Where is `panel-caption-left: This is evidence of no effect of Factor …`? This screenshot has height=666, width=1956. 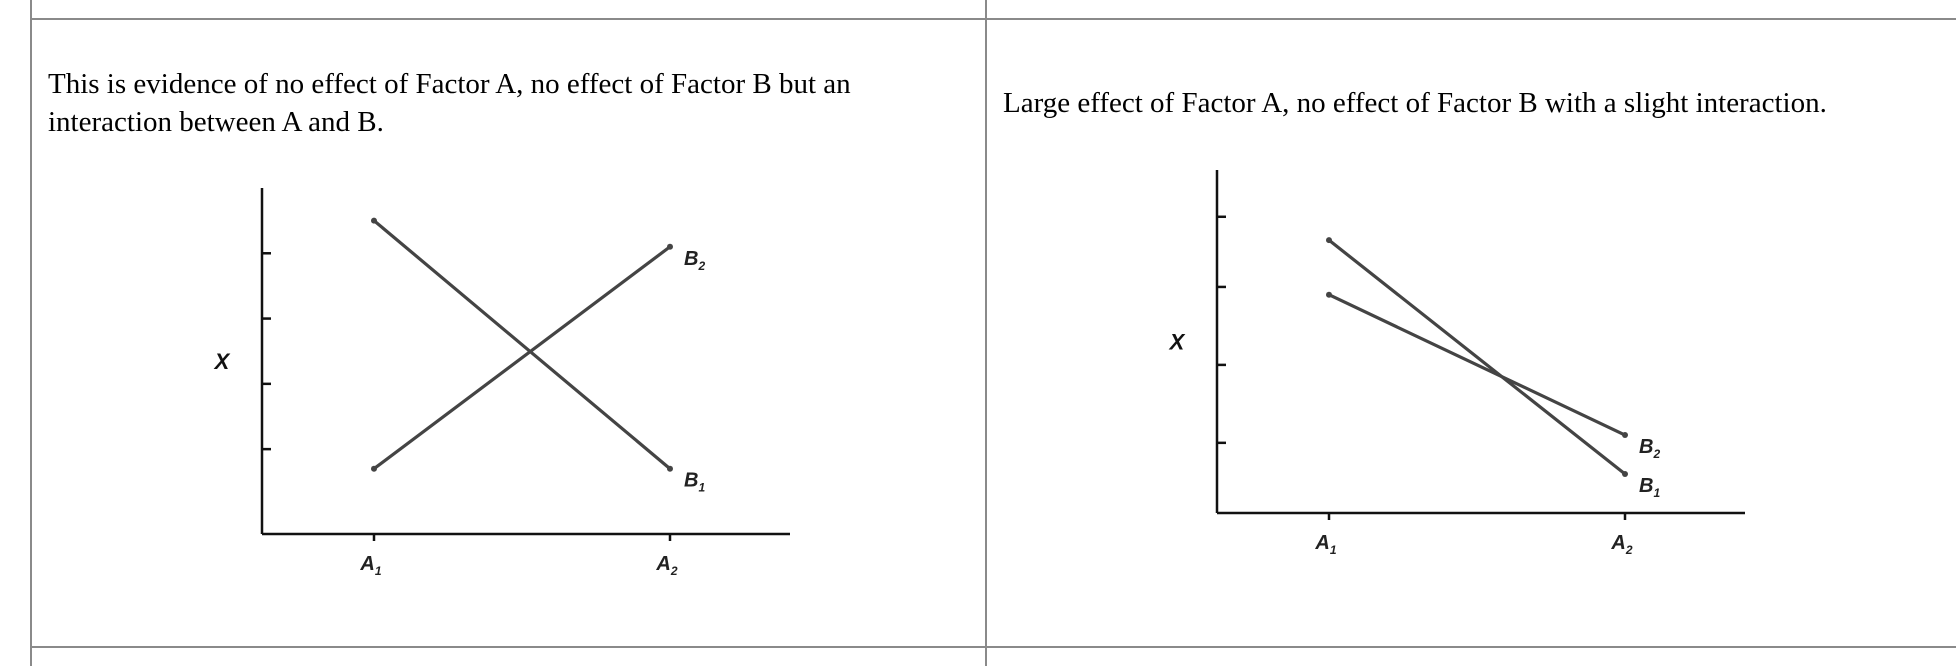 panel-caption-left: This is evidence of no effect of Factor … is located at coordinates (449, 103).